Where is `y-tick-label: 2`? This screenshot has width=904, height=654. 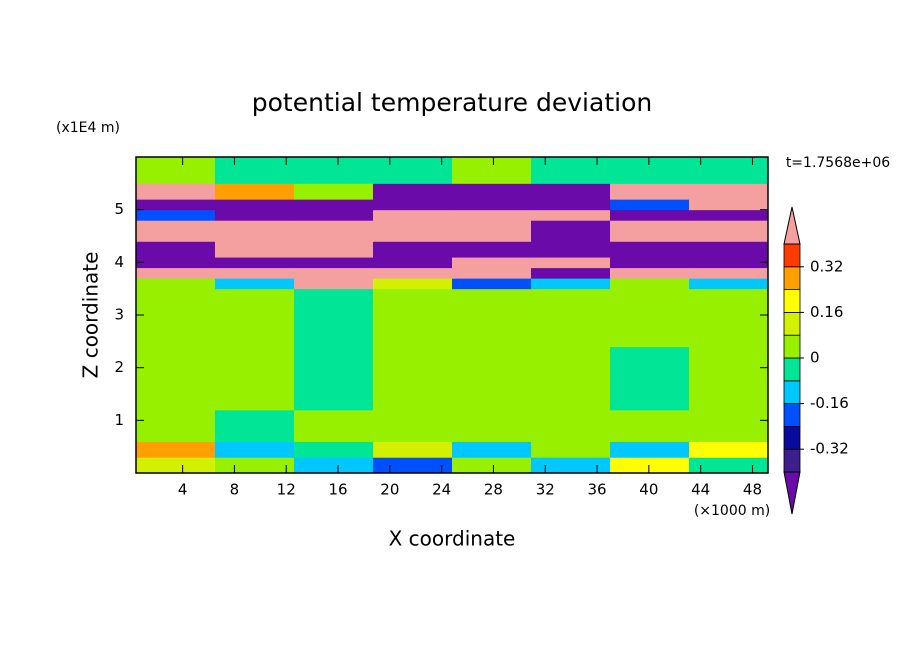 y-tick-label: 2 is located at coordinates (119, 367).